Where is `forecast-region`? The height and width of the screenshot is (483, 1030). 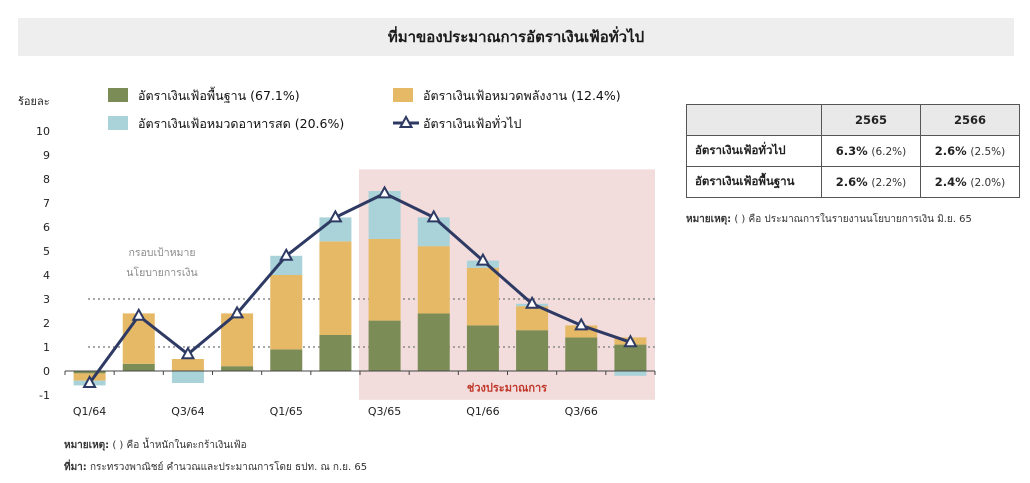 forecast-region is located at coordinates (507, 284).